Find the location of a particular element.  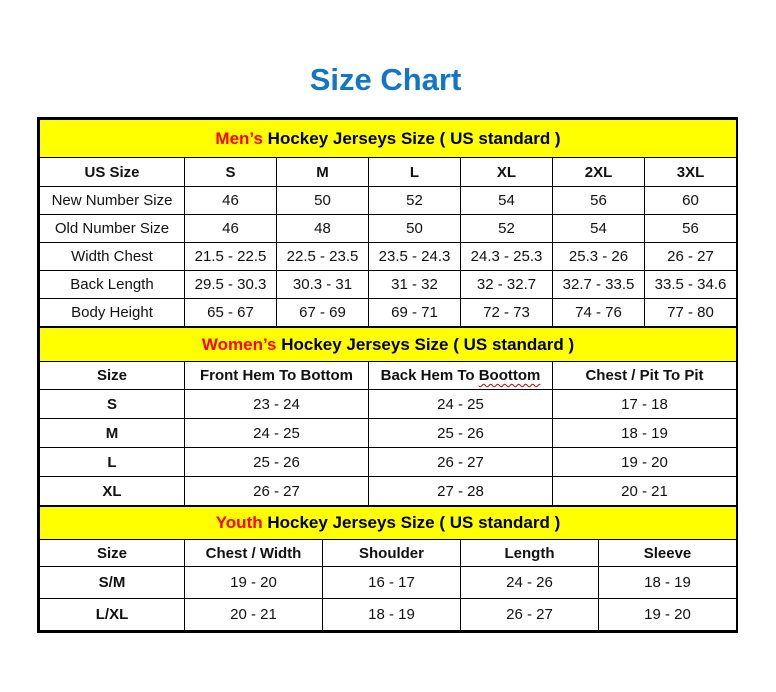

mens-header-row: US Size S M L XL 2XL 3XL is located at coordinates (388, 172).